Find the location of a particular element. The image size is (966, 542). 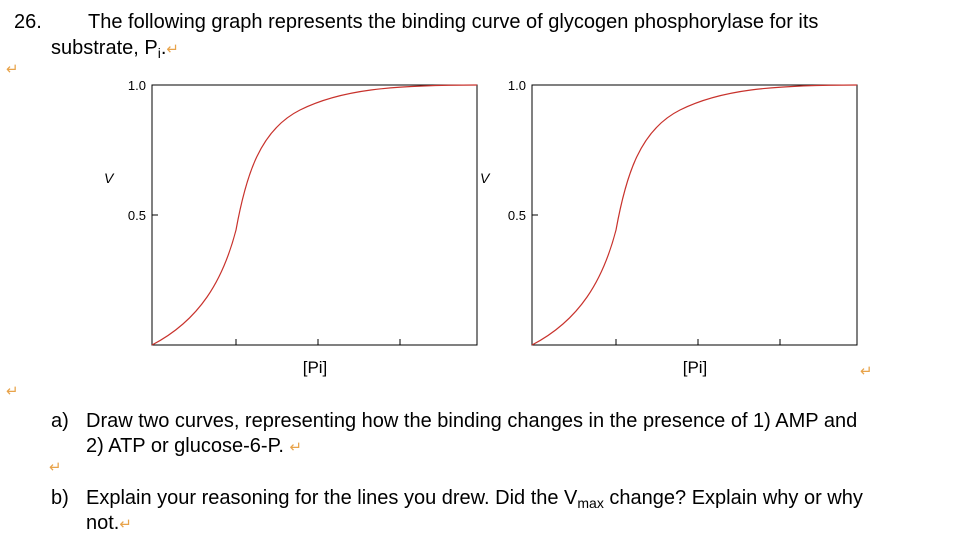

part-a-line2-text: 2) ATP or glucose-6-P. is located at coordinates (185, 446).